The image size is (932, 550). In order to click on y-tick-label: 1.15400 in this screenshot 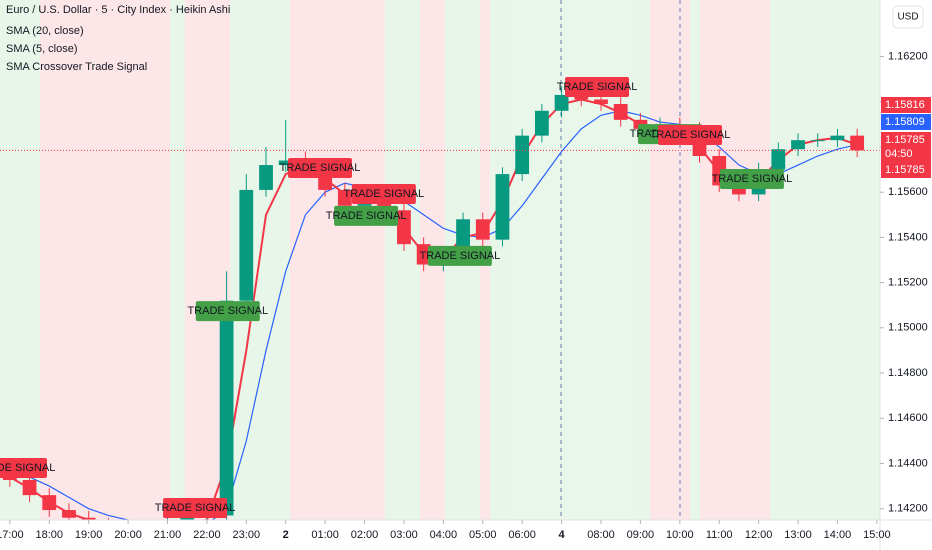, I will do `click(908, 237)`.